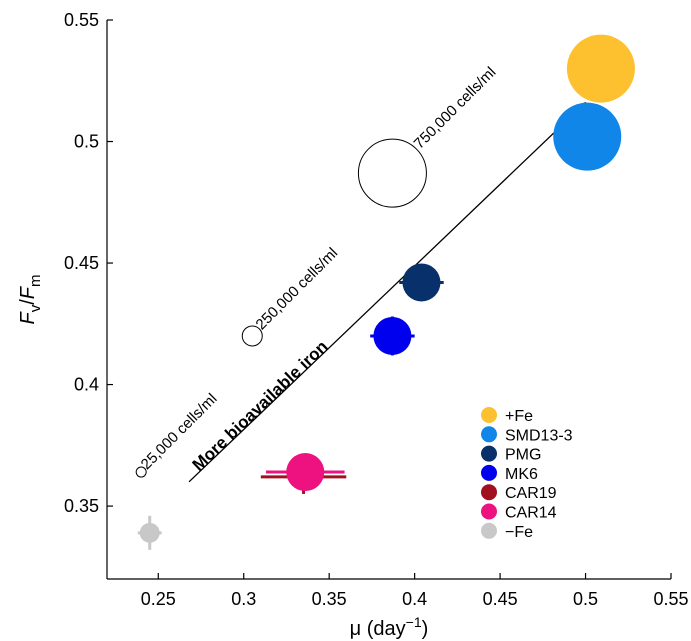 The width and height of the screenshot is (691, 641). What do you see at coordinates (414, 599) in the screenshot?
I see `x-tick-label: 0.4` at bounding box center [414, 599].